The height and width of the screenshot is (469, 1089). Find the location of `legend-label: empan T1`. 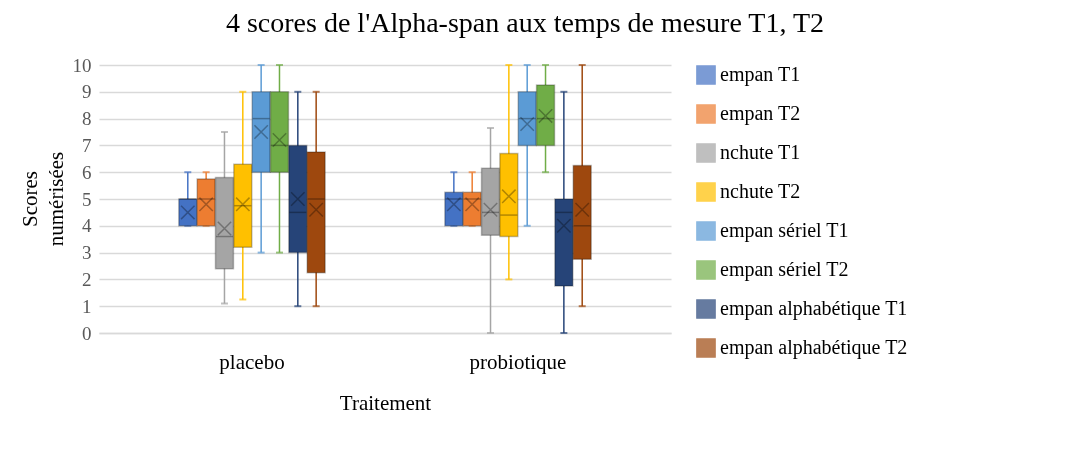

legend-label: empan T1 is located at coordinates (760, 74).